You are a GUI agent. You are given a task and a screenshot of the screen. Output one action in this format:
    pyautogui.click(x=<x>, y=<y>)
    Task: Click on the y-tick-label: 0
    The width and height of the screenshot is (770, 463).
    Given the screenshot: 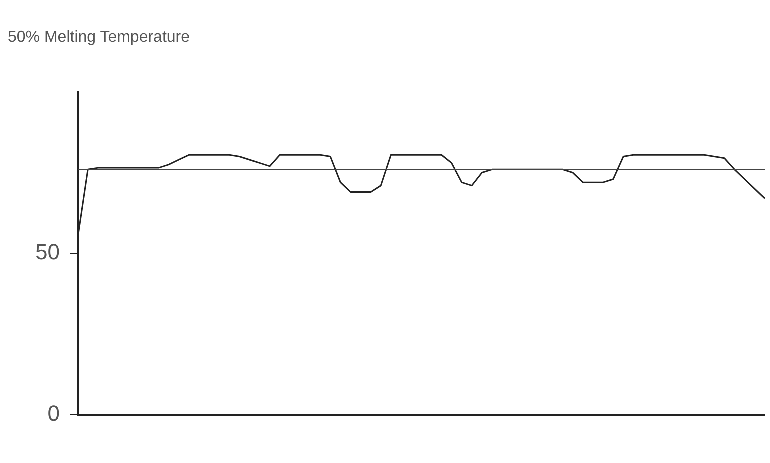 What is the action you would take?
    pyautogui.click(x=54, y=413)
    